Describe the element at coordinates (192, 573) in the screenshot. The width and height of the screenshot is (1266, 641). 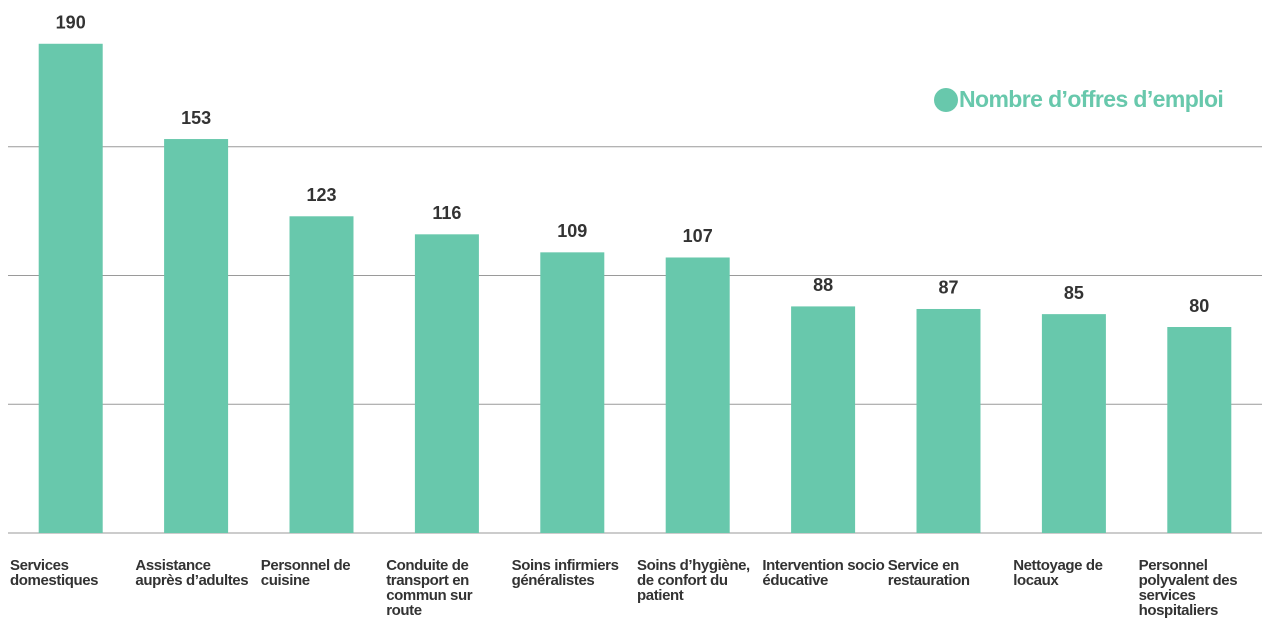
I see `x-tick-label: Assistance auprès d’adultes` at that location.